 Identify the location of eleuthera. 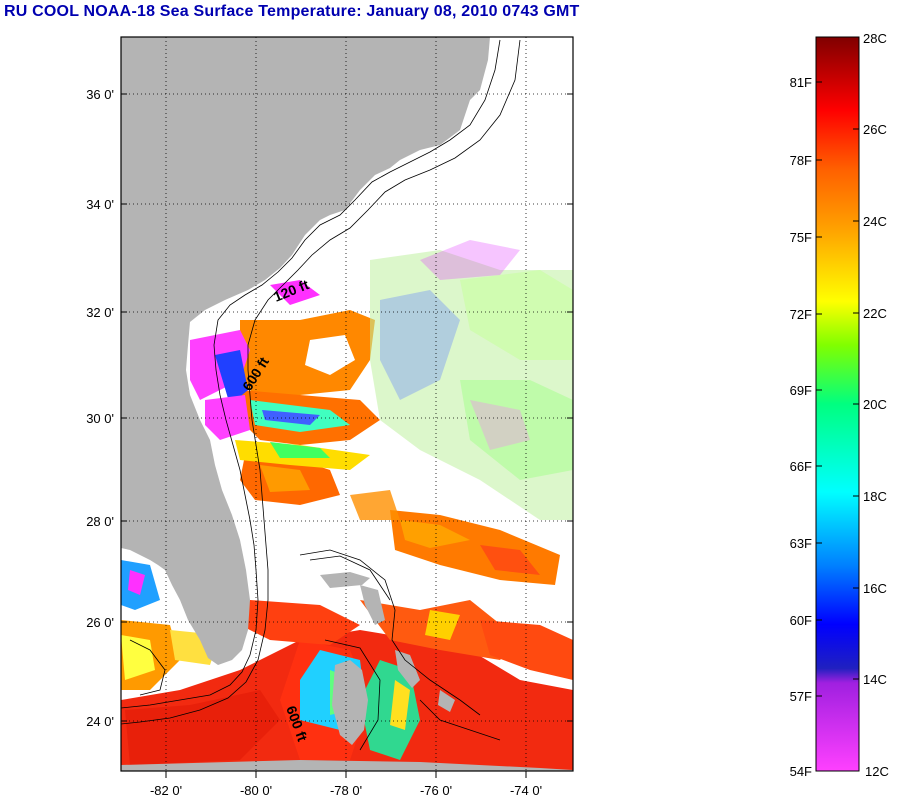
(407, 669).